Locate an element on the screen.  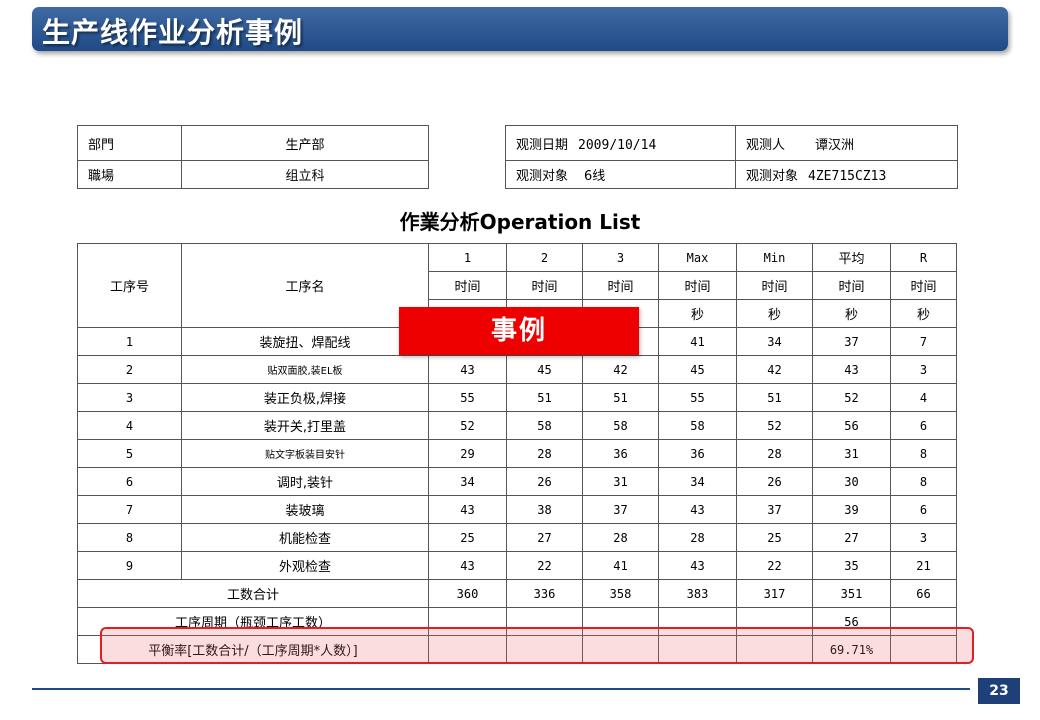
col-header-min: Min is located at coordinates (774, 257).